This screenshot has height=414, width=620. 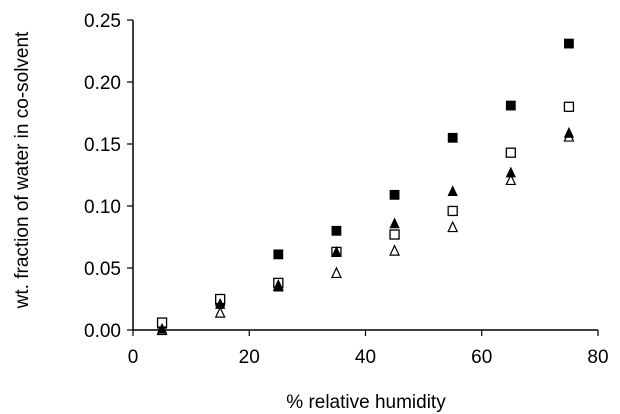 I want to click on x-tick-label: 40, so click(x=365, y=357).